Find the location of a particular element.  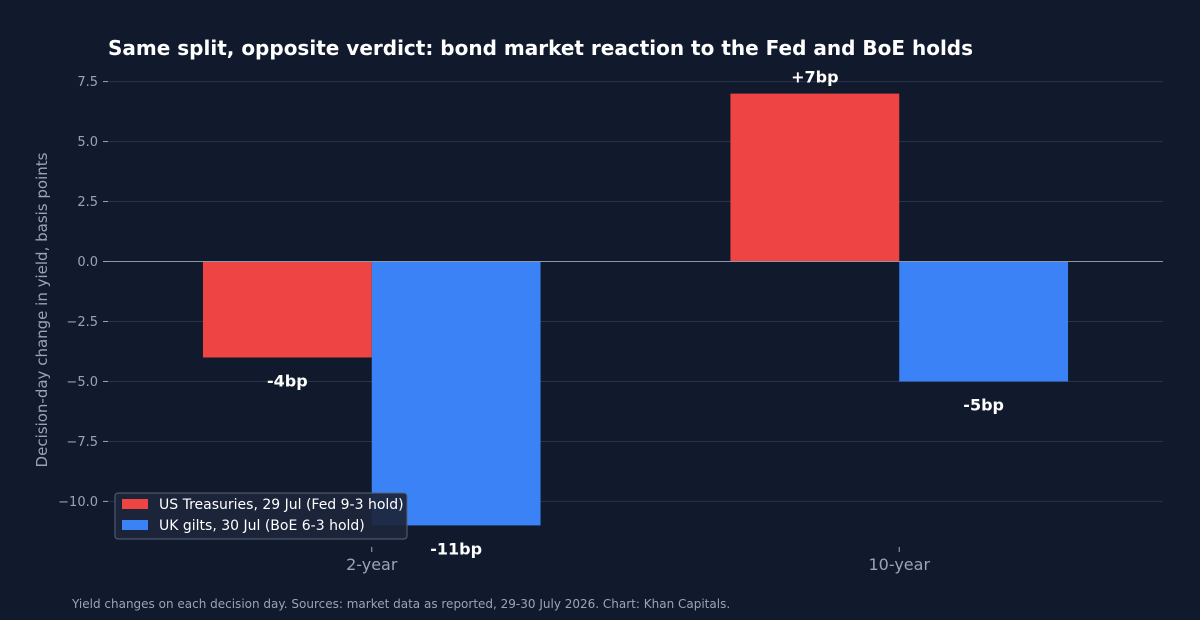

data-label-0-1: +7bp is located at coordinates (814, 77).